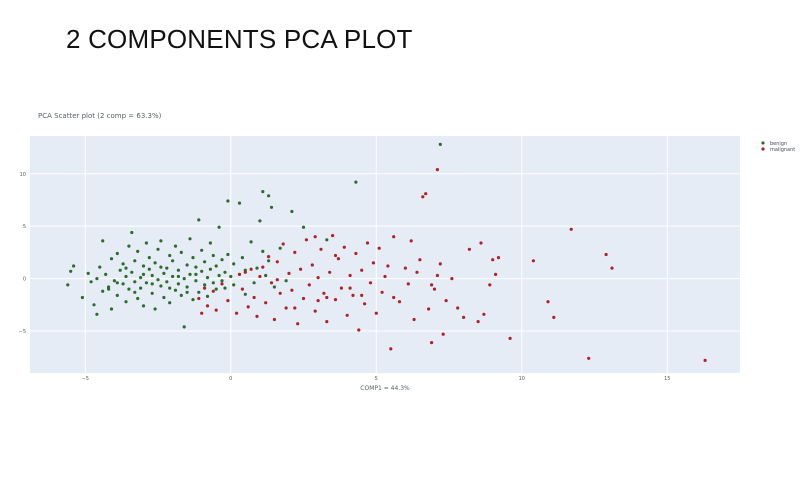  I want to click on x-tick-label: 10, so click(522, 379).